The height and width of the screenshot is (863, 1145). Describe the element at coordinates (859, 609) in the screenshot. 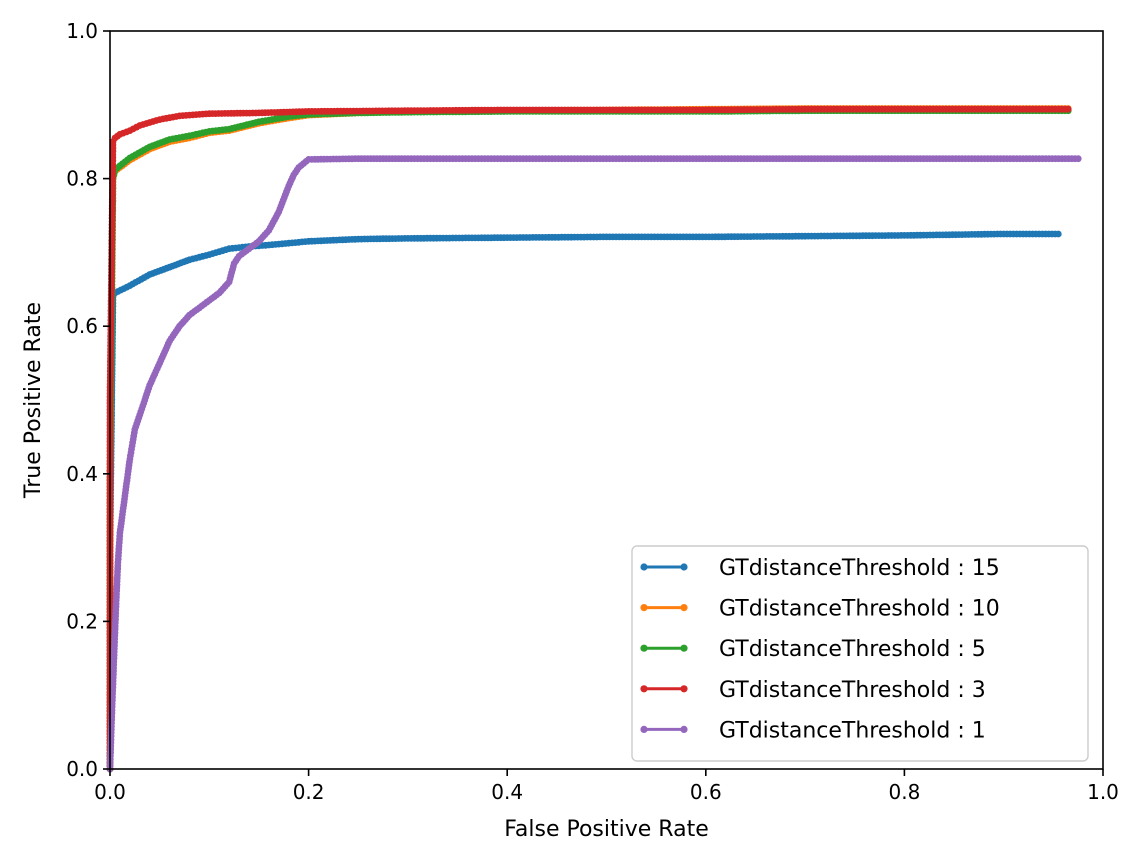

I see `legend-label: GTdistanceThreshold : 10` at that location.